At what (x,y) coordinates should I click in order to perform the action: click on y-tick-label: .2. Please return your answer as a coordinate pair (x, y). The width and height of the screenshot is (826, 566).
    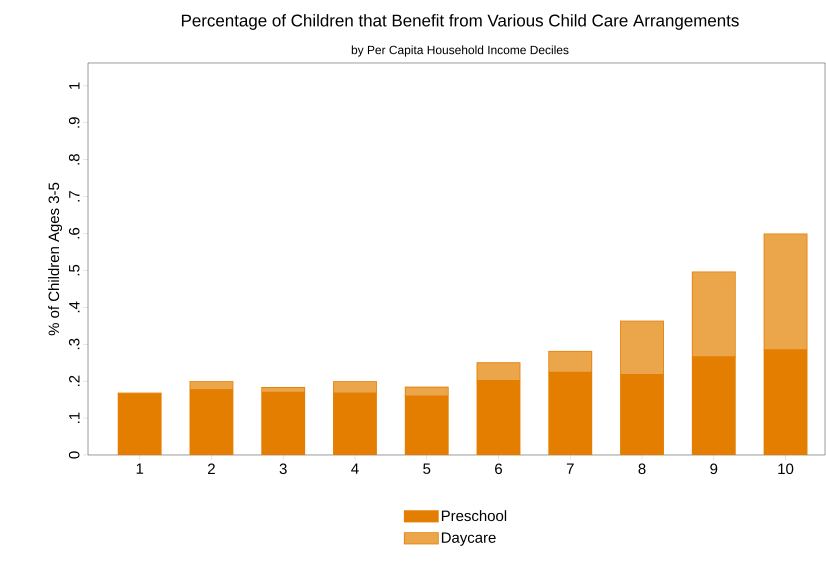
    Looking at the image, I should click on (74, 381).